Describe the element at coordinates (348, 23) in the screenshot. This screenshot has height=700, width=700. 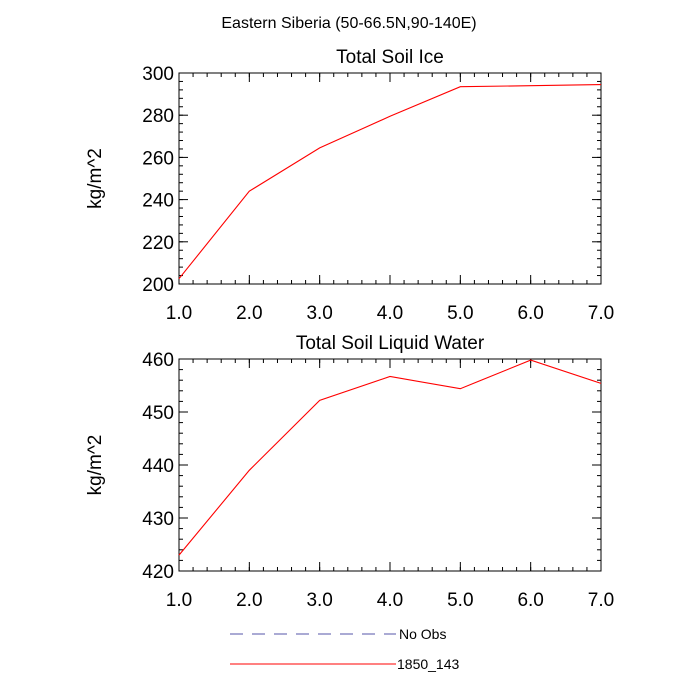
I see `figure-title: Eastern Siberia (50-66.5N,90-140E)` at that location.